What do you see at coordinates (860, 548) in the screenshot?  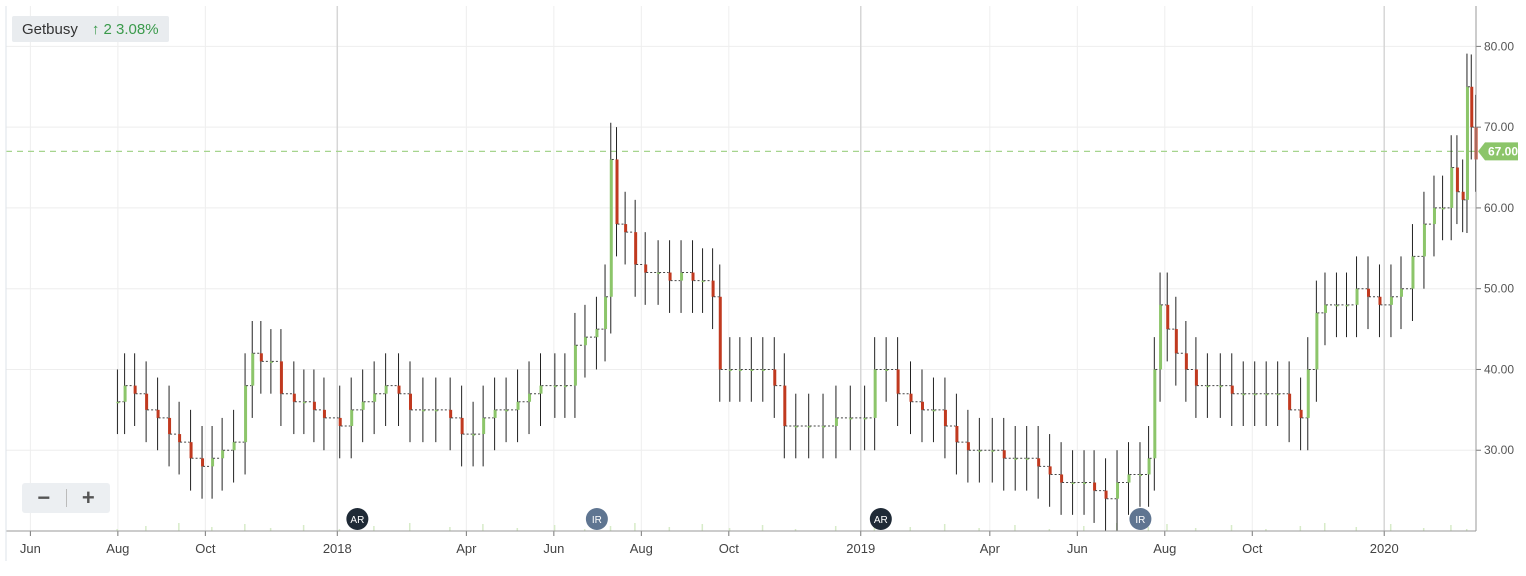 I see `x-tick-label: 2019` at bounding box center [860, 548].